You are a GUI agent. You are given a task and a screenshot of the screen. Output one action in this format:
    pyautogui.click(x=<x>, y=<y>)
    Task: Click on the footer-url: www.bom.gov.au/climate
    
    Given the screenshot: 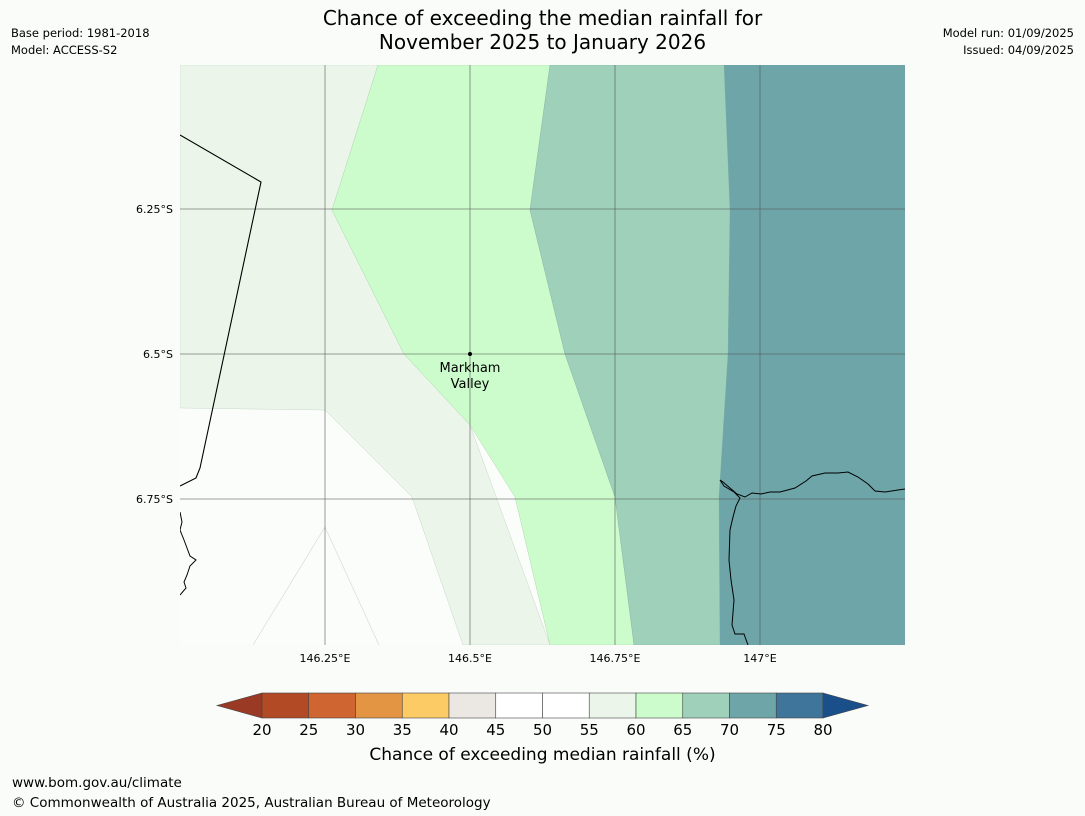 What is the action you would take?
    pyautogui.click(x=97, y=783)
    